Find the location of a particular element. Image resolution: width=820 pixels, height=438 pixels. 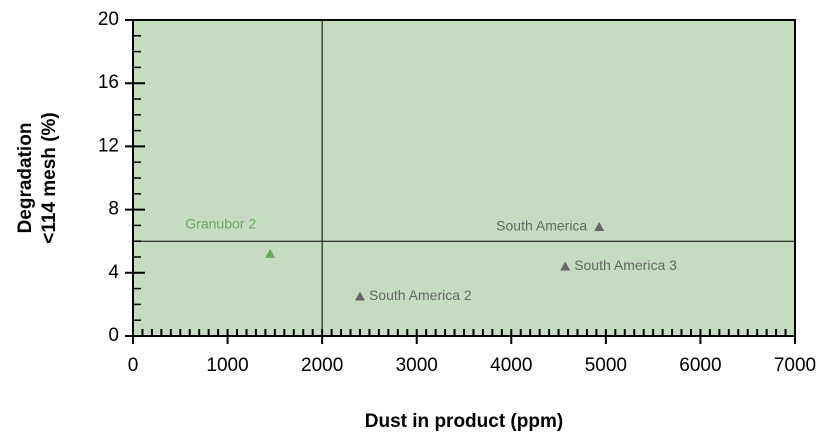

x-tick-label: 3000 is located at coordinates (417, 365).